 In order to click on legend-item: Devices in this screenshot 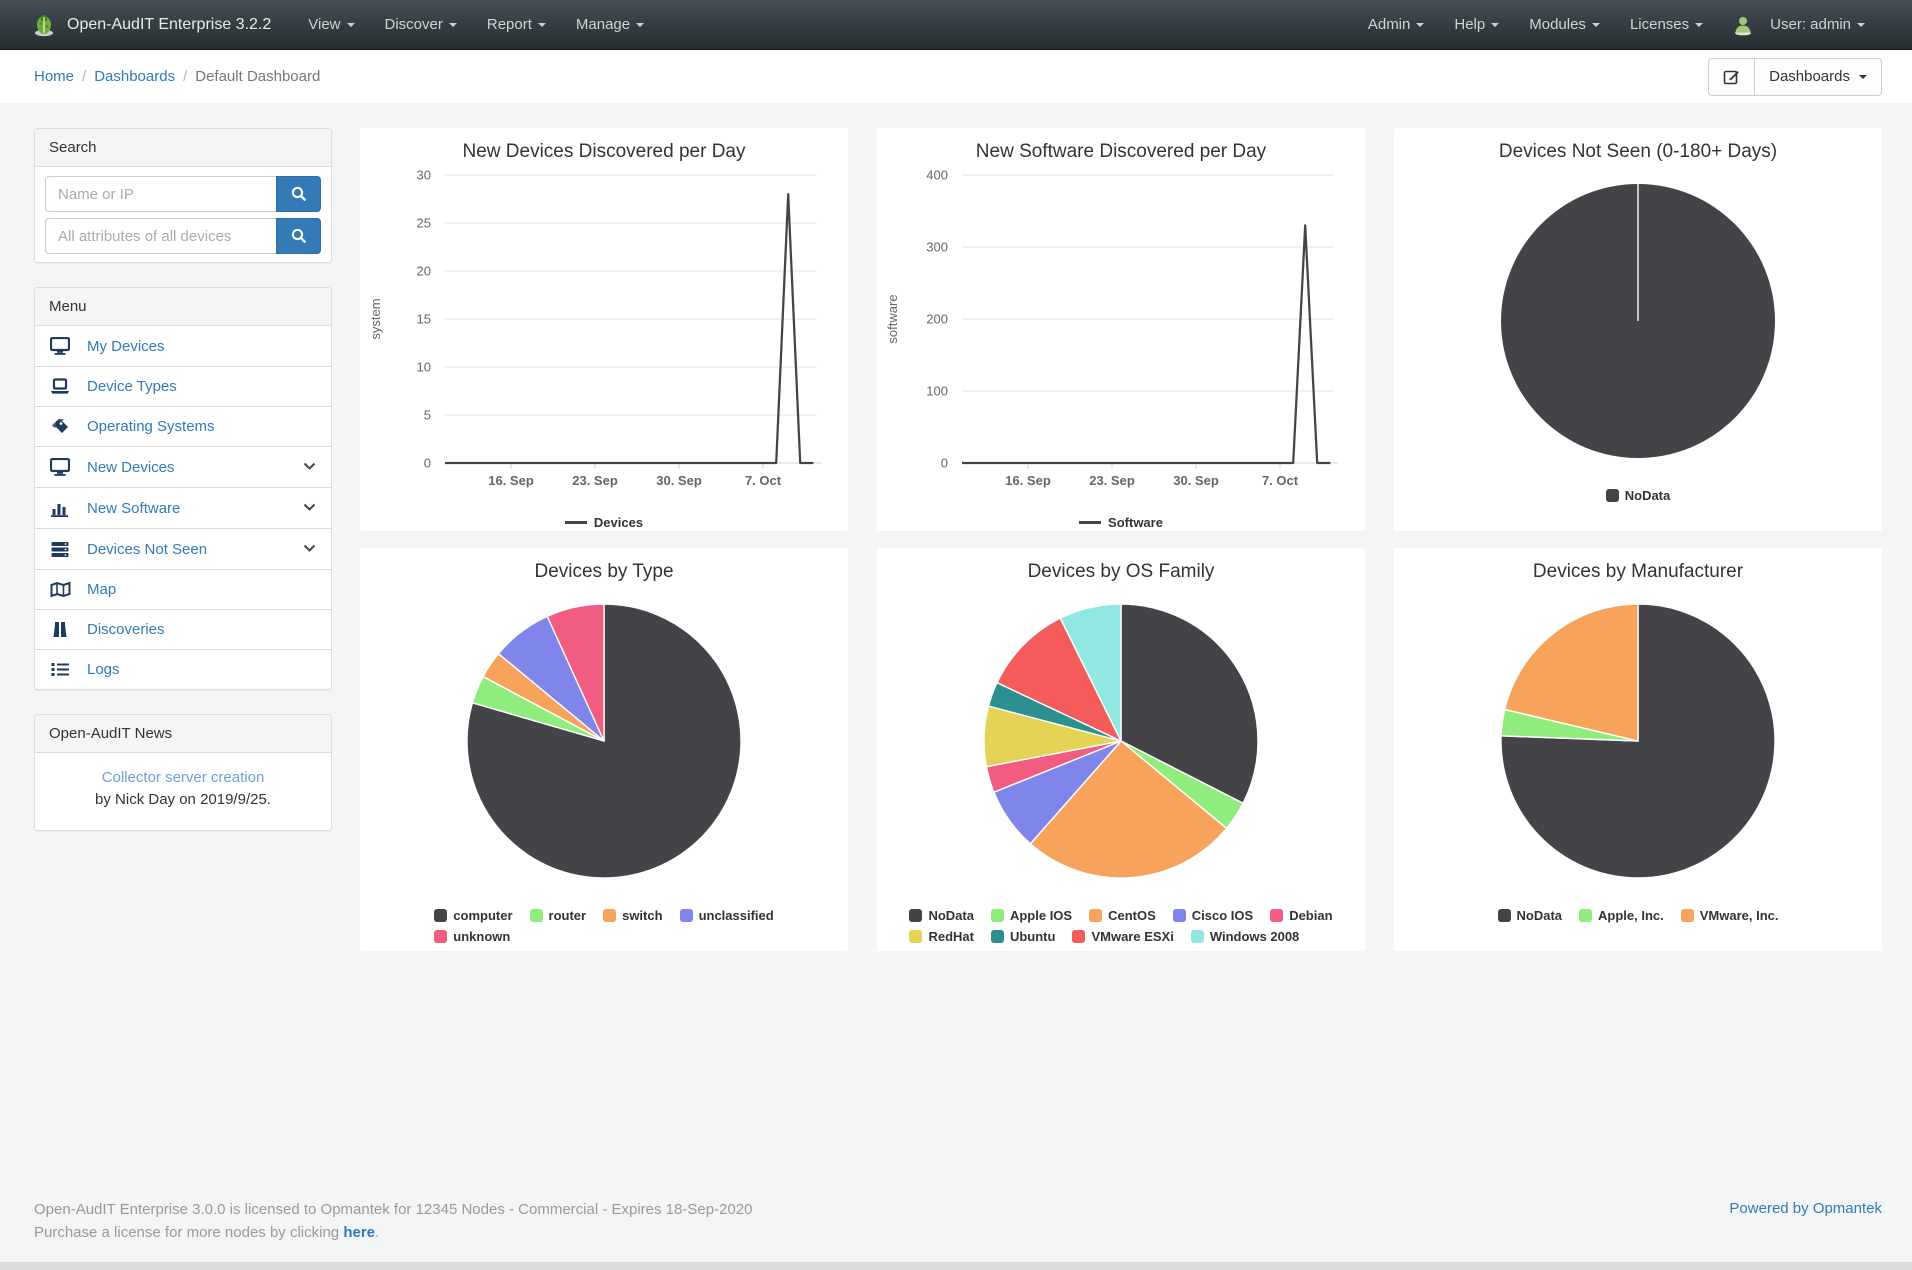, I will do `click(604, 522)`.